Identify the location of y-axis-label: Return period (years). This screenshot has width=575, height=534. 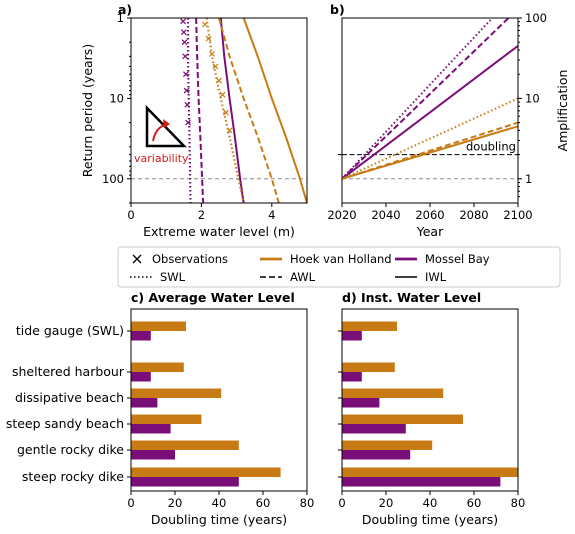
(87, 110).